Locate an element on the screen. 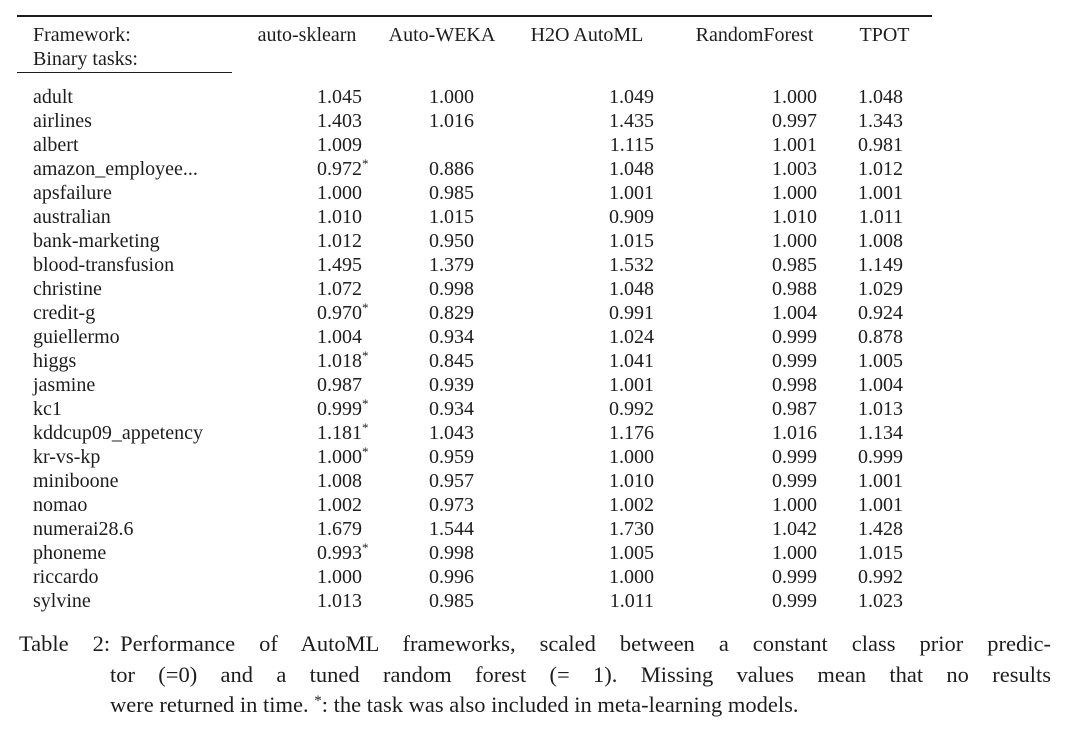 The width and height of the screenshot is (1080, 734). metric-value: 1.018* is located at coordinates (343, 360).